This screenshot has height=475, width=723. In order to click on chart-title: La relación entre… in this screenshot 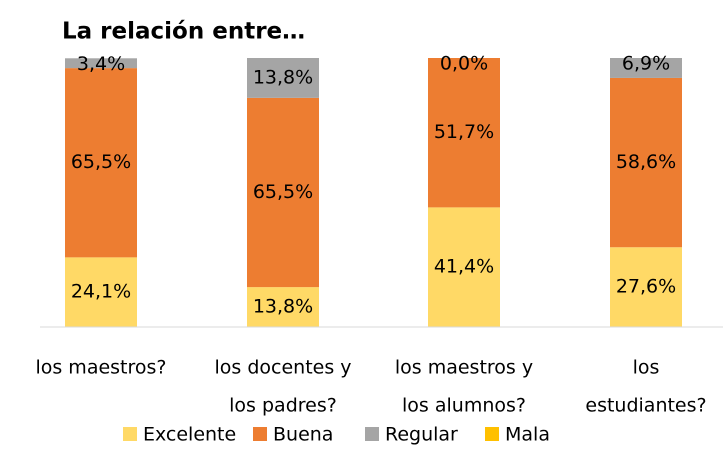, I will do `click(183, 32)`.